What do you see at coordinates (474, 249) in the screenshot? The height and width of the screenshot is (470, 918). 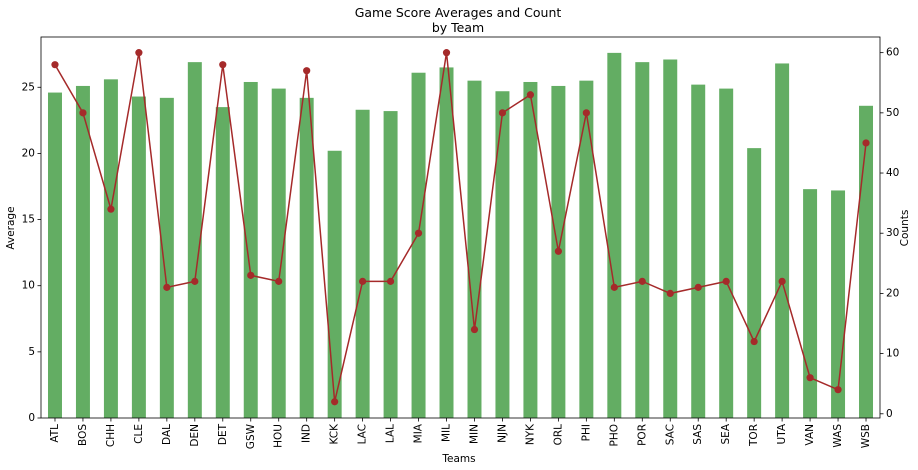 I see `bar-min` at bounding box center [474, 249].